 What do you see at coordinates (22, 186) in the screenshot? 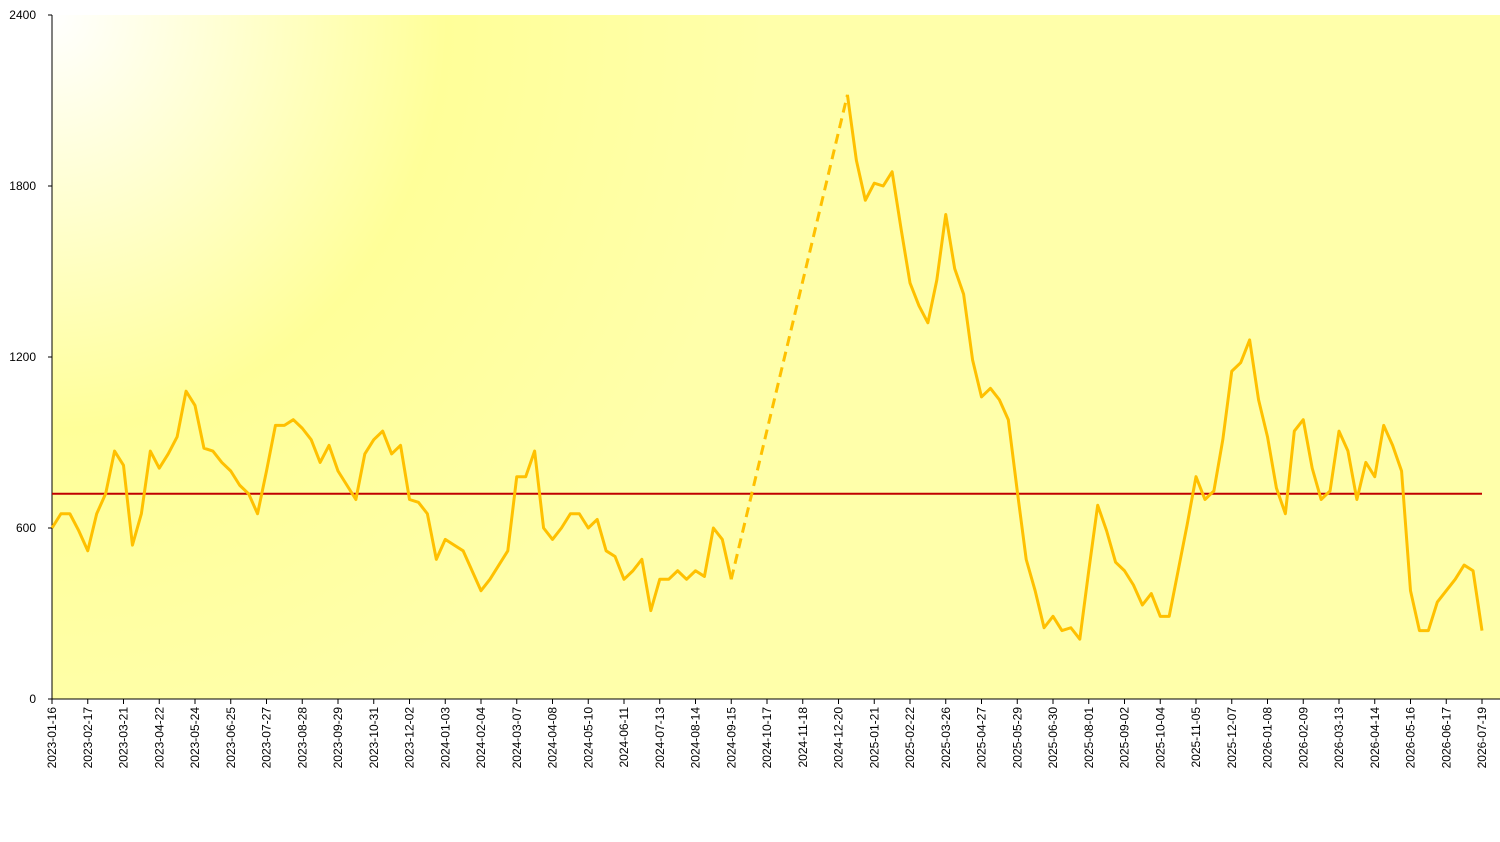
I see `y-tick-label: 1800` at bounding box center [22, 186].